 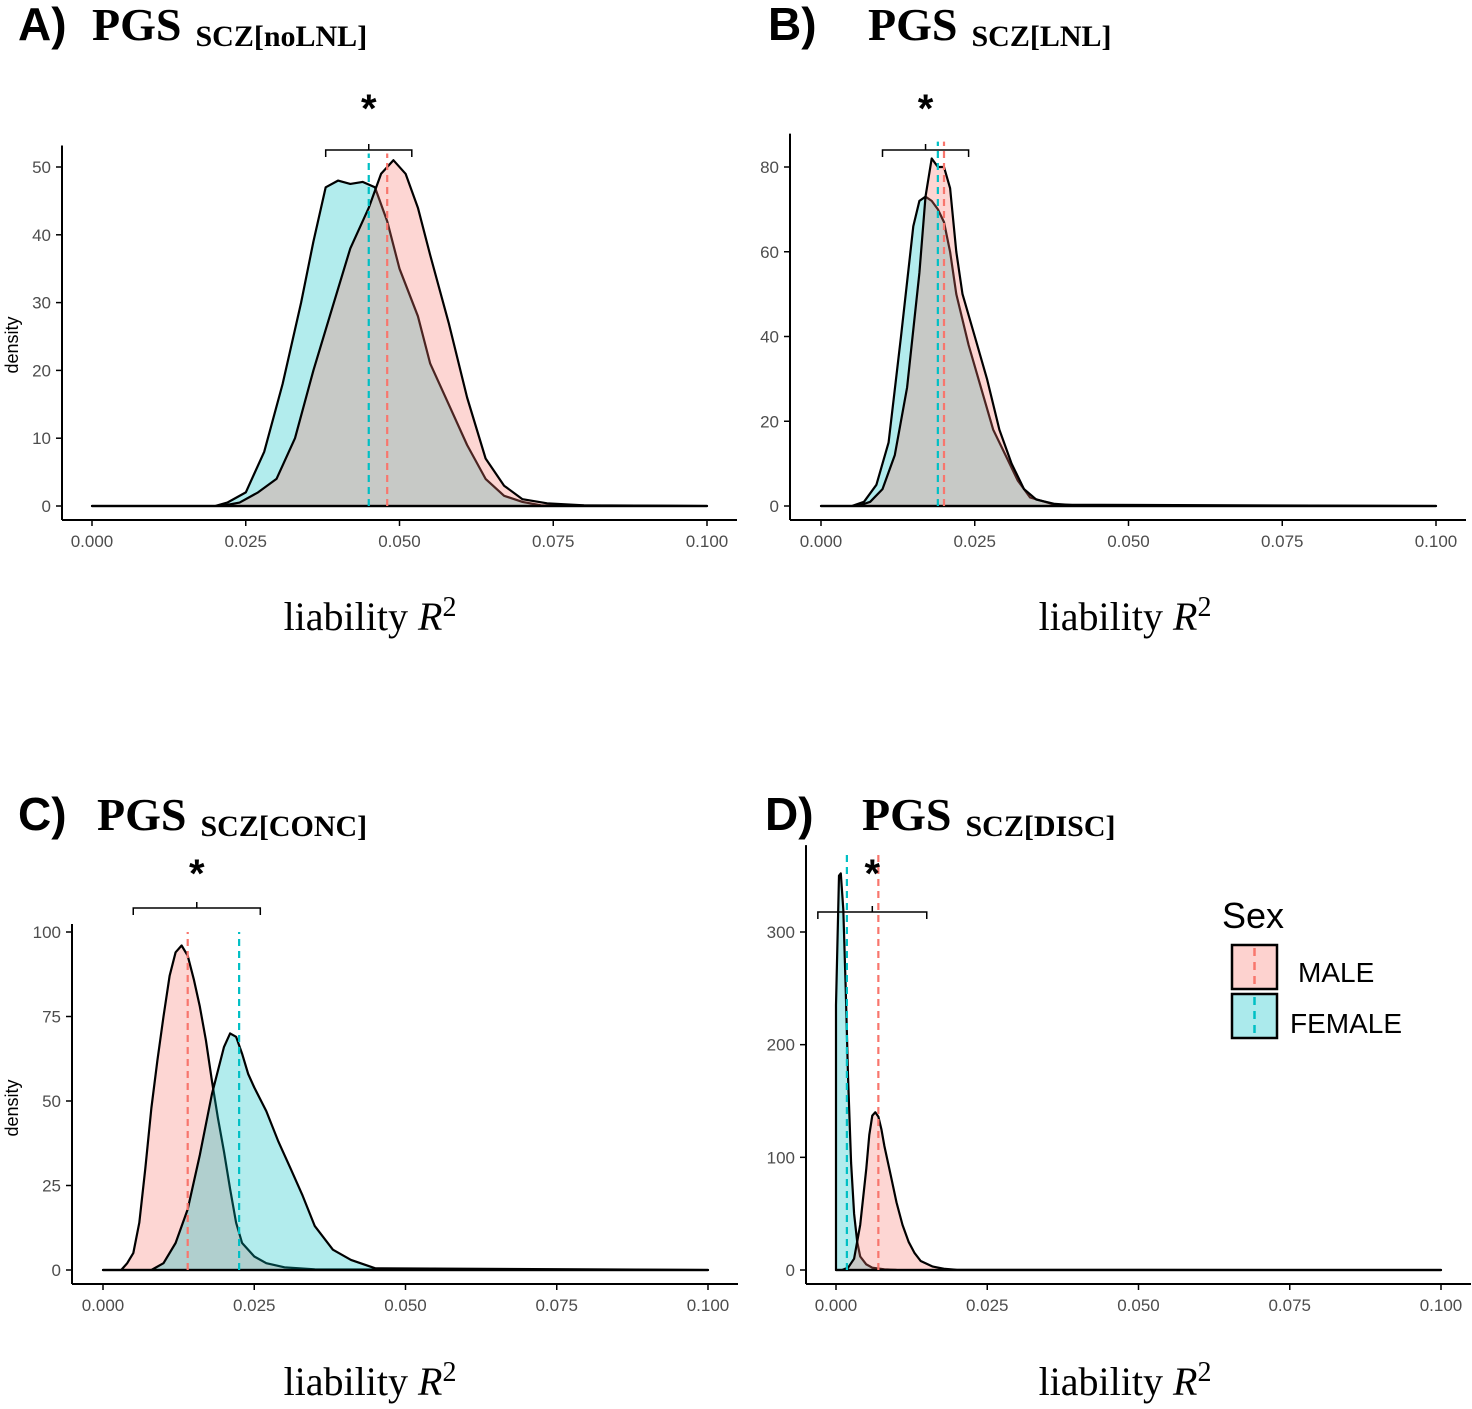 I want to click on panel-b-ytick-label: 0, so click(x=774, y=506).